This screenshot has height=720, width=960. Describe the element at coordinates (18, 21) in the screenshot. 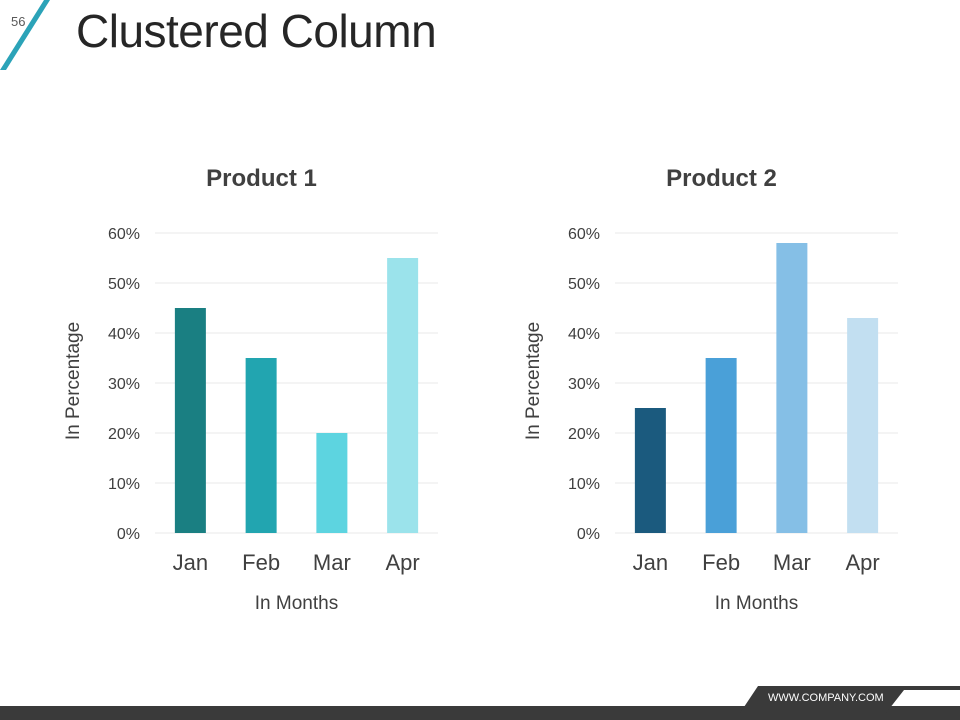

I see `slide-number: 56` at that location.